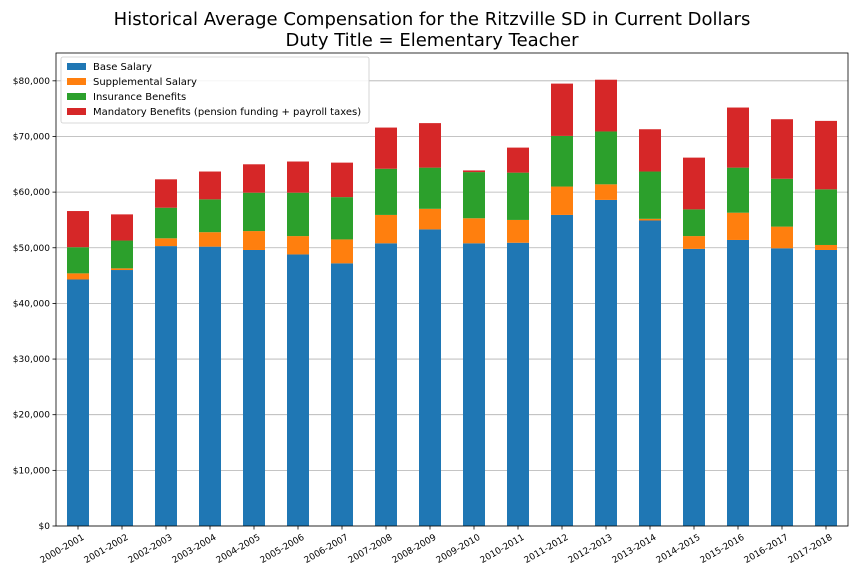 The image size is (864, 576). What do you see at coordinates (811, 549) in the screenshot?
I see `x-tick-label: 2017-2018` at bounding box center [811, 549].